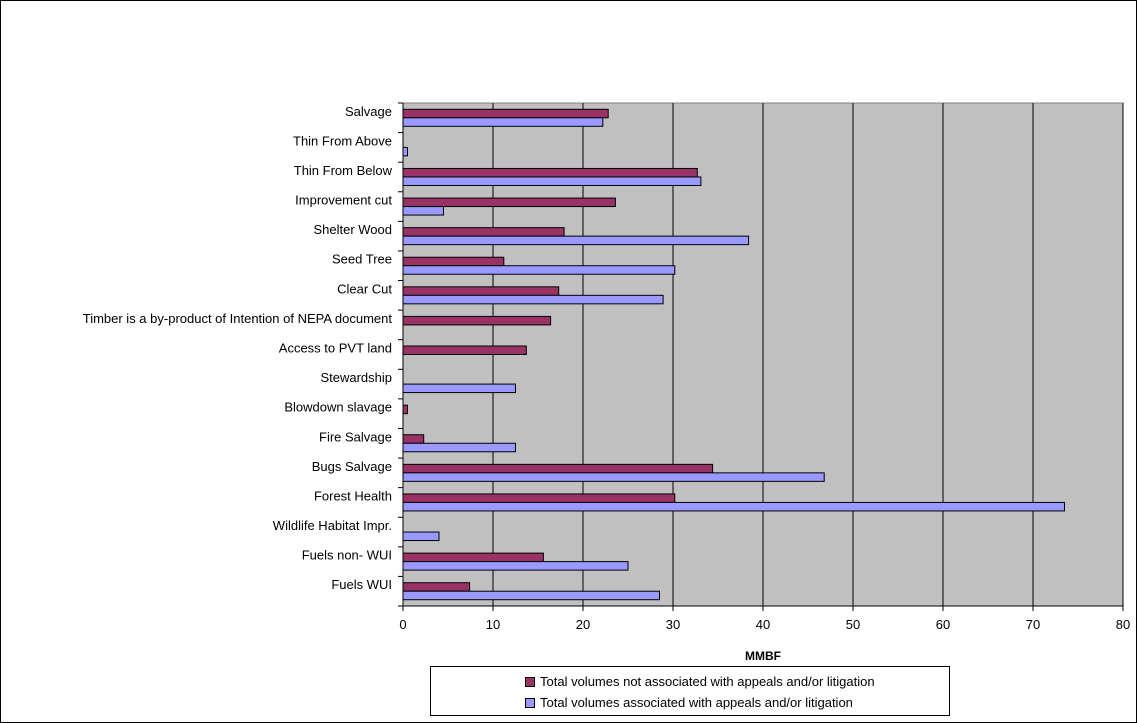 The width and height of the screenshot is (1137, 723). Describe the element at coordinates (763, 624) in the screenshot. I see `x-tick-label: 40` at that location.